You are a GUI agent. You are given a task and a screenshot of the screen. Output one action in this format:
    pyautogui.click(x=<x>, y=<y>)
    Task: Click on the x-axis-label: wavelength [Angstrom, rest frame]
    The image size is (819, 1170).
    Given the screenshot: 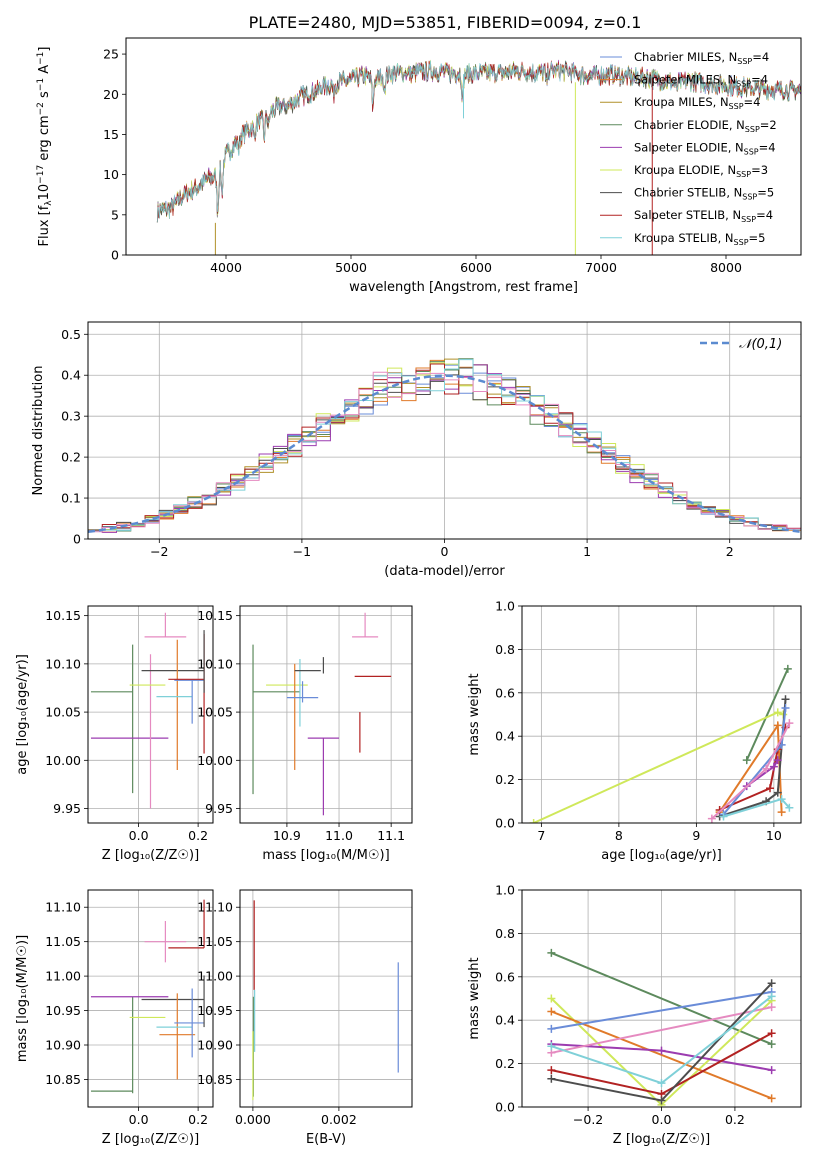 What is the action you would take?
    pyautogui.click(x=463, y=287)
    